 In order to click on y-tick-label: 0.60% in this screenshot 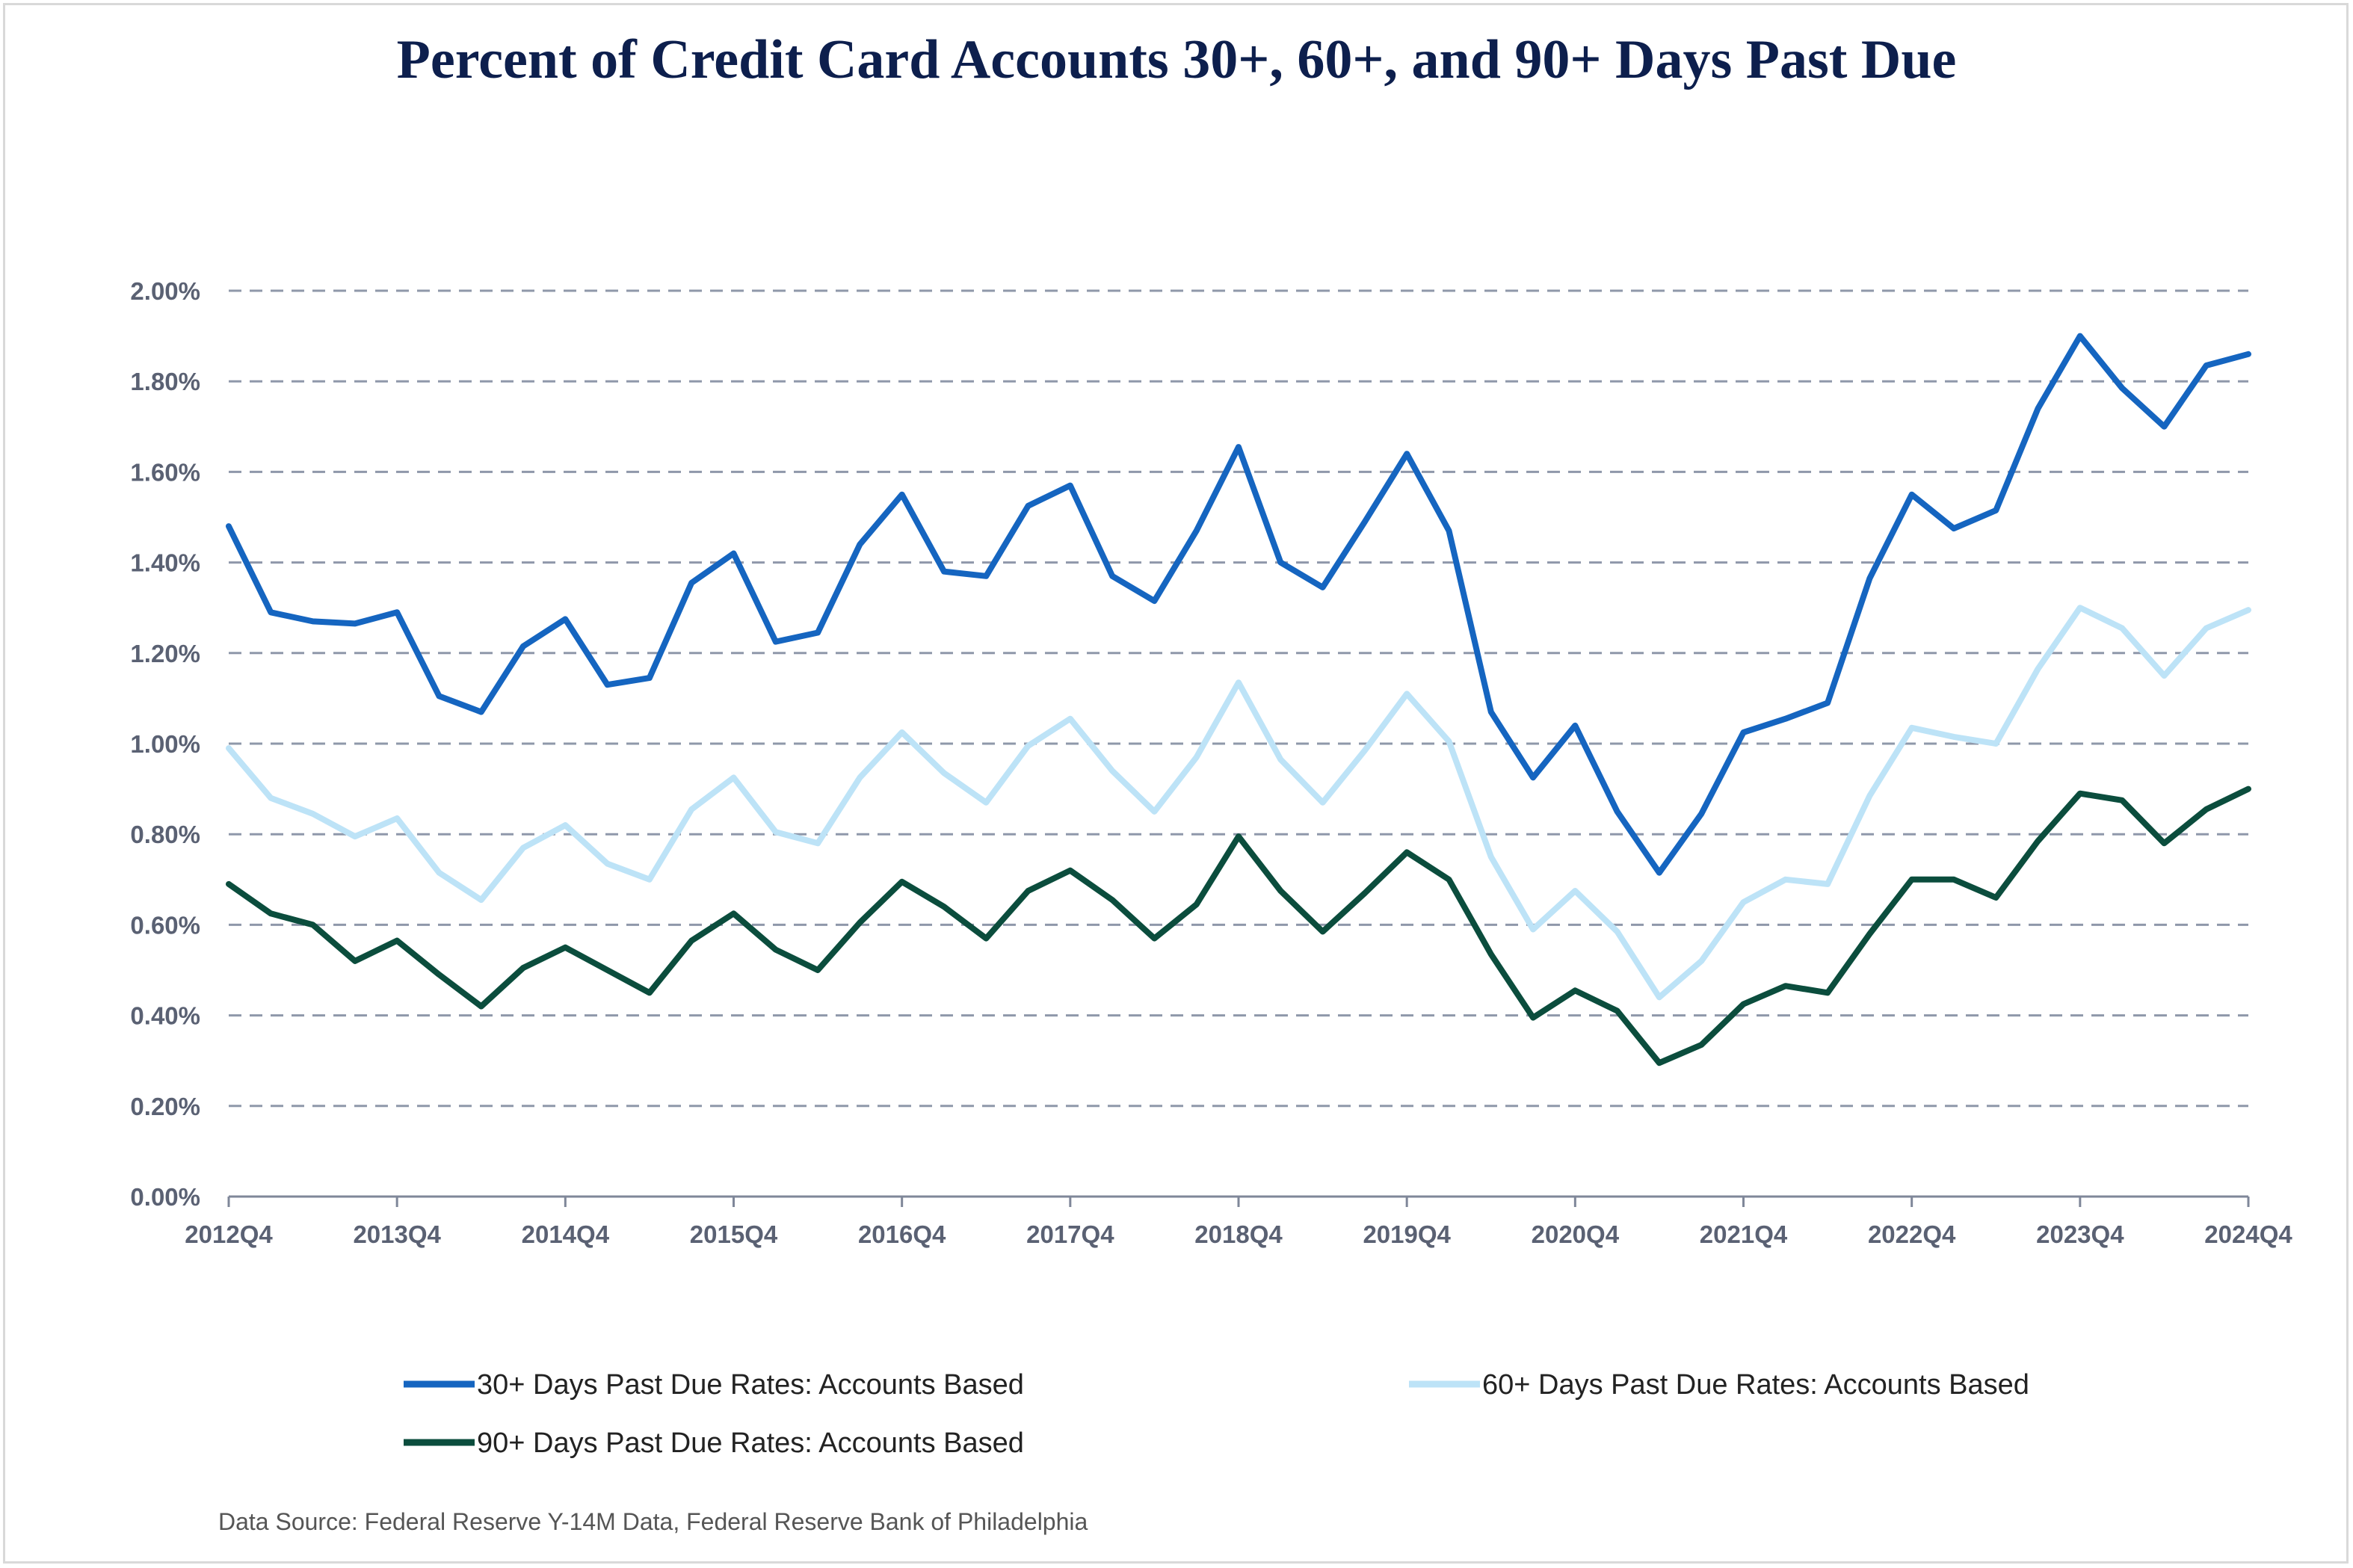, I will do `click(165, 925)`.